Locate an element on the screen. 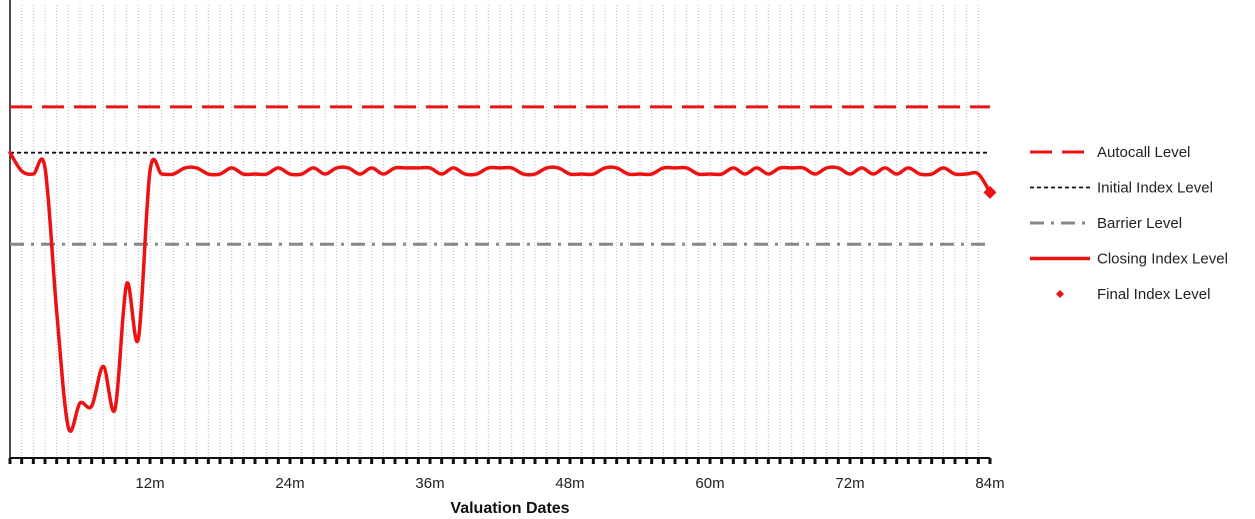 The image size is (1255, 519). legend-label-barrier-level: Barrier Level is located at coordinates (1139, 223).